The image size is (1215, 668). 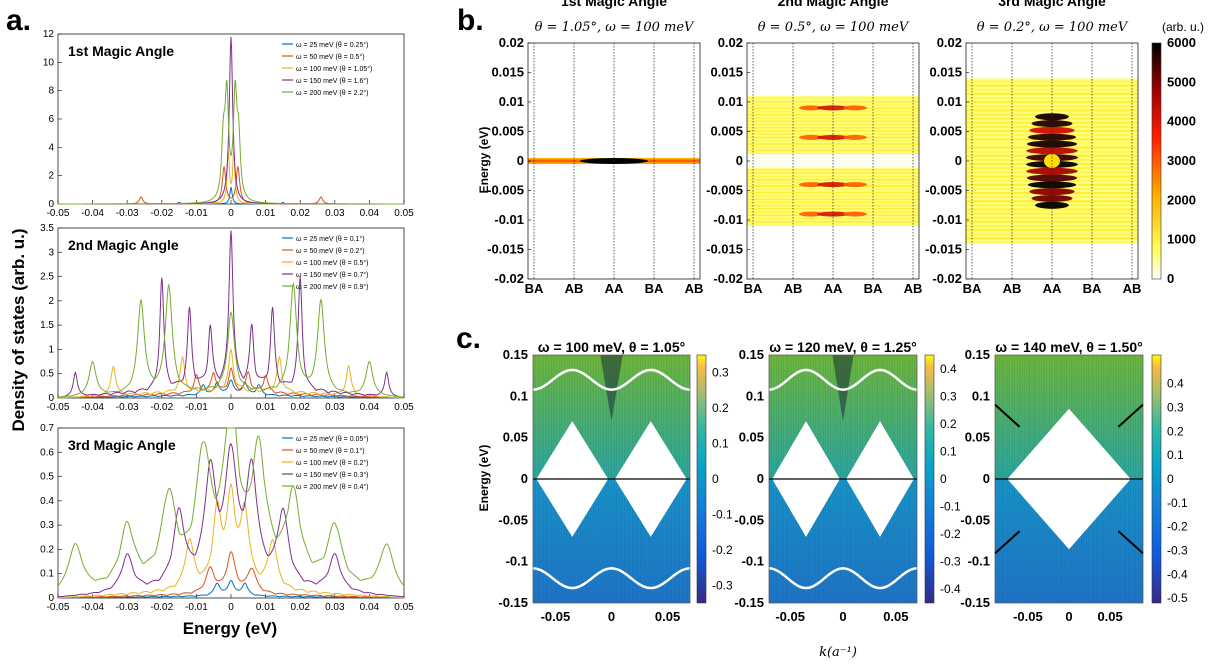 I want to click on colorbar-label: (arb. u.), so click(x=1183, y=27).